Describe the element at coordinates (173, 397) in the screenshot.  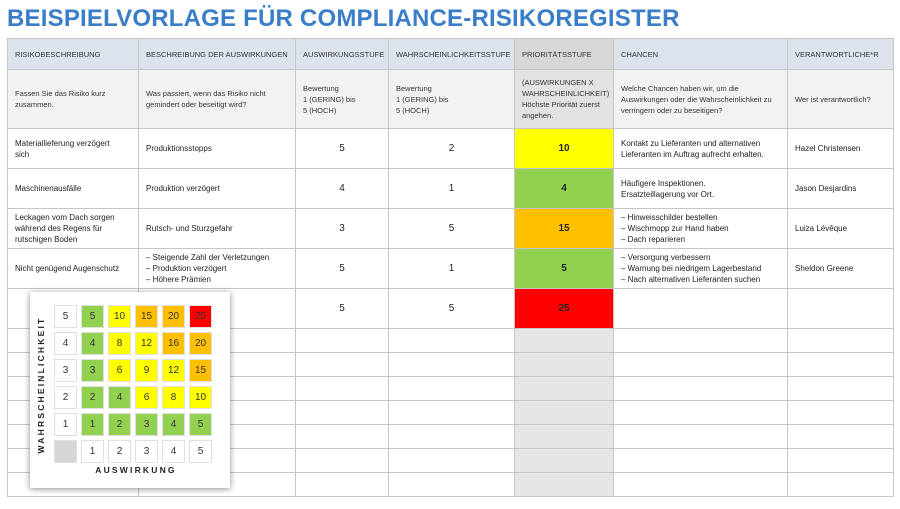
I see `matrix-cell: 8` at that location.